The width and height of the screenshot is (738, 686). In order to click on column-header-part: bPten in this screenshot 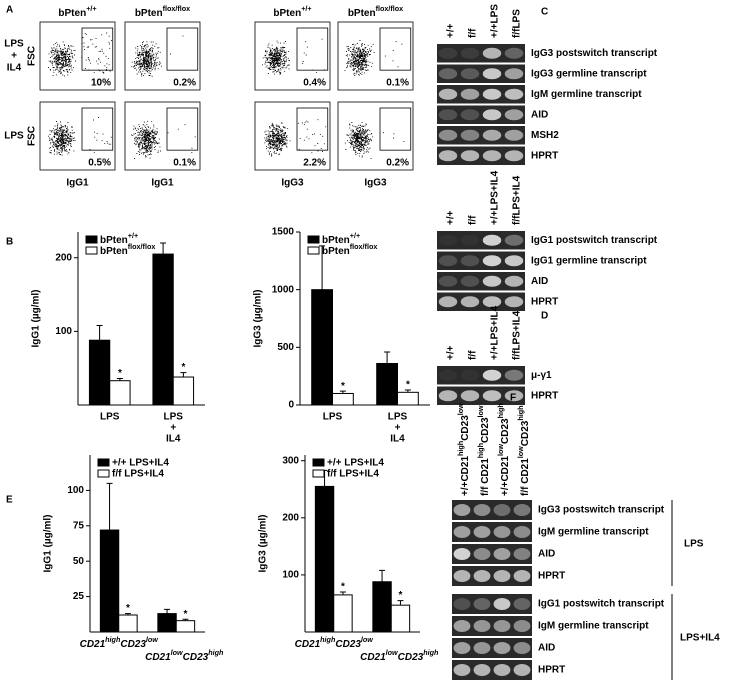, I will do `click(362, 13)`.